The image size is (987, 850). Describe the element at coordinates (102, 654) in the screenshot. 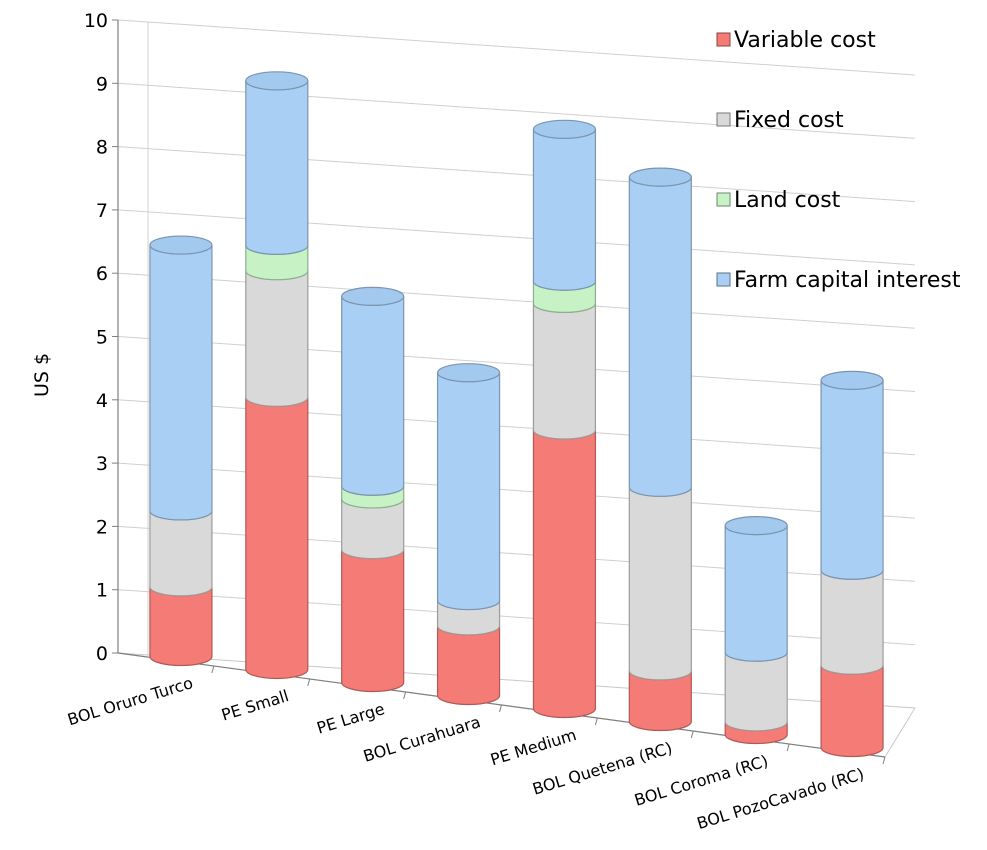

I see `y-tick-label: 0` at that location.